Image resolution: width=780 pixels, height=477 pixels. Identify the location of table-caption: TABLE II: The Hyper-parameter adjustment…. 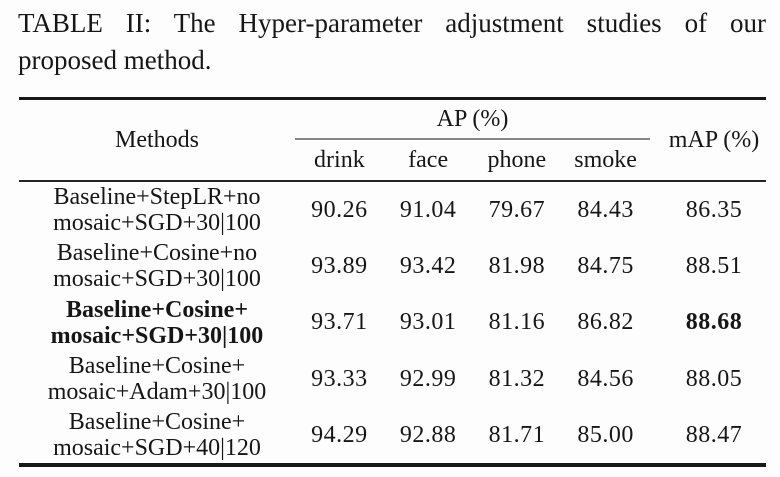
(392, 42).